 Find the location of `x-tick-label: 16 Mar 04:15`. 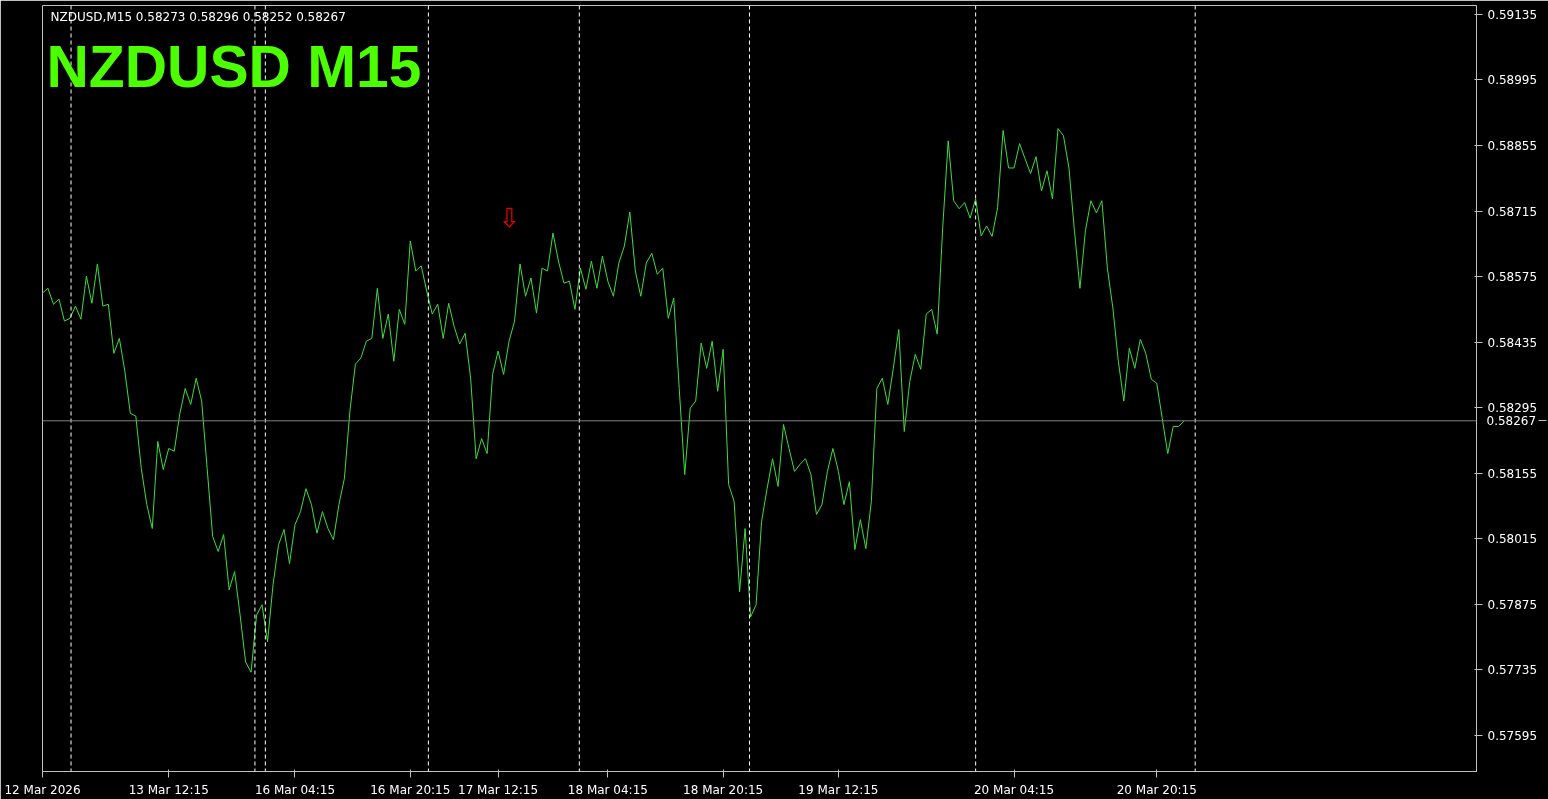

x-tick-label: 16 Mar 04:15 is located at coordinates (295, 789).